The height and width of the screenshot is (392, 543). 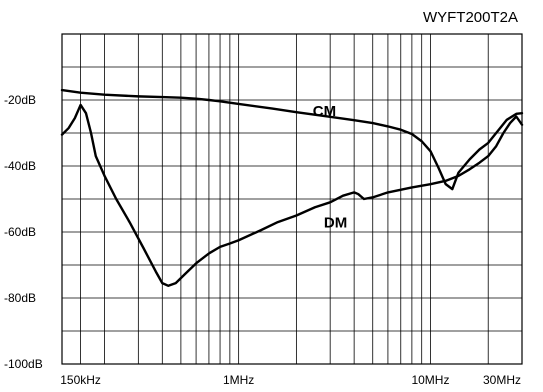 What do you see at coordinates (470, 17) in the screenshot?
I see `chart-title: WYFT200T2A` at bounding box center [470, 17].